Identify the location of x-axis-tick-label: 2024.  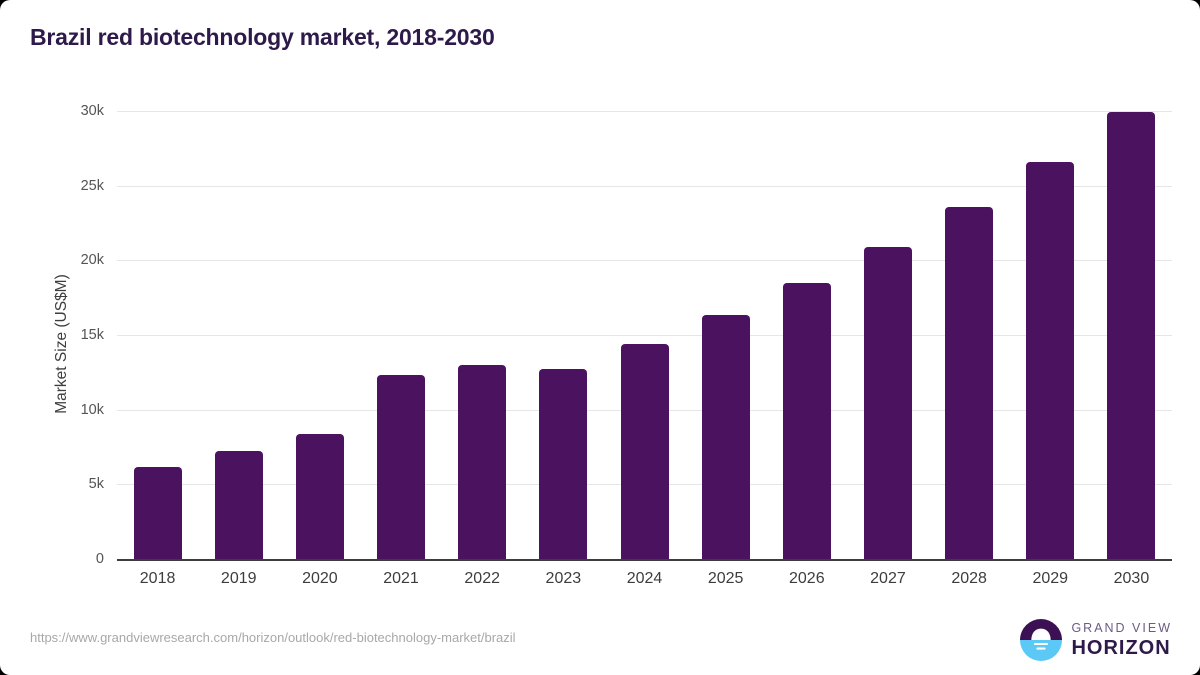
(644, 578).